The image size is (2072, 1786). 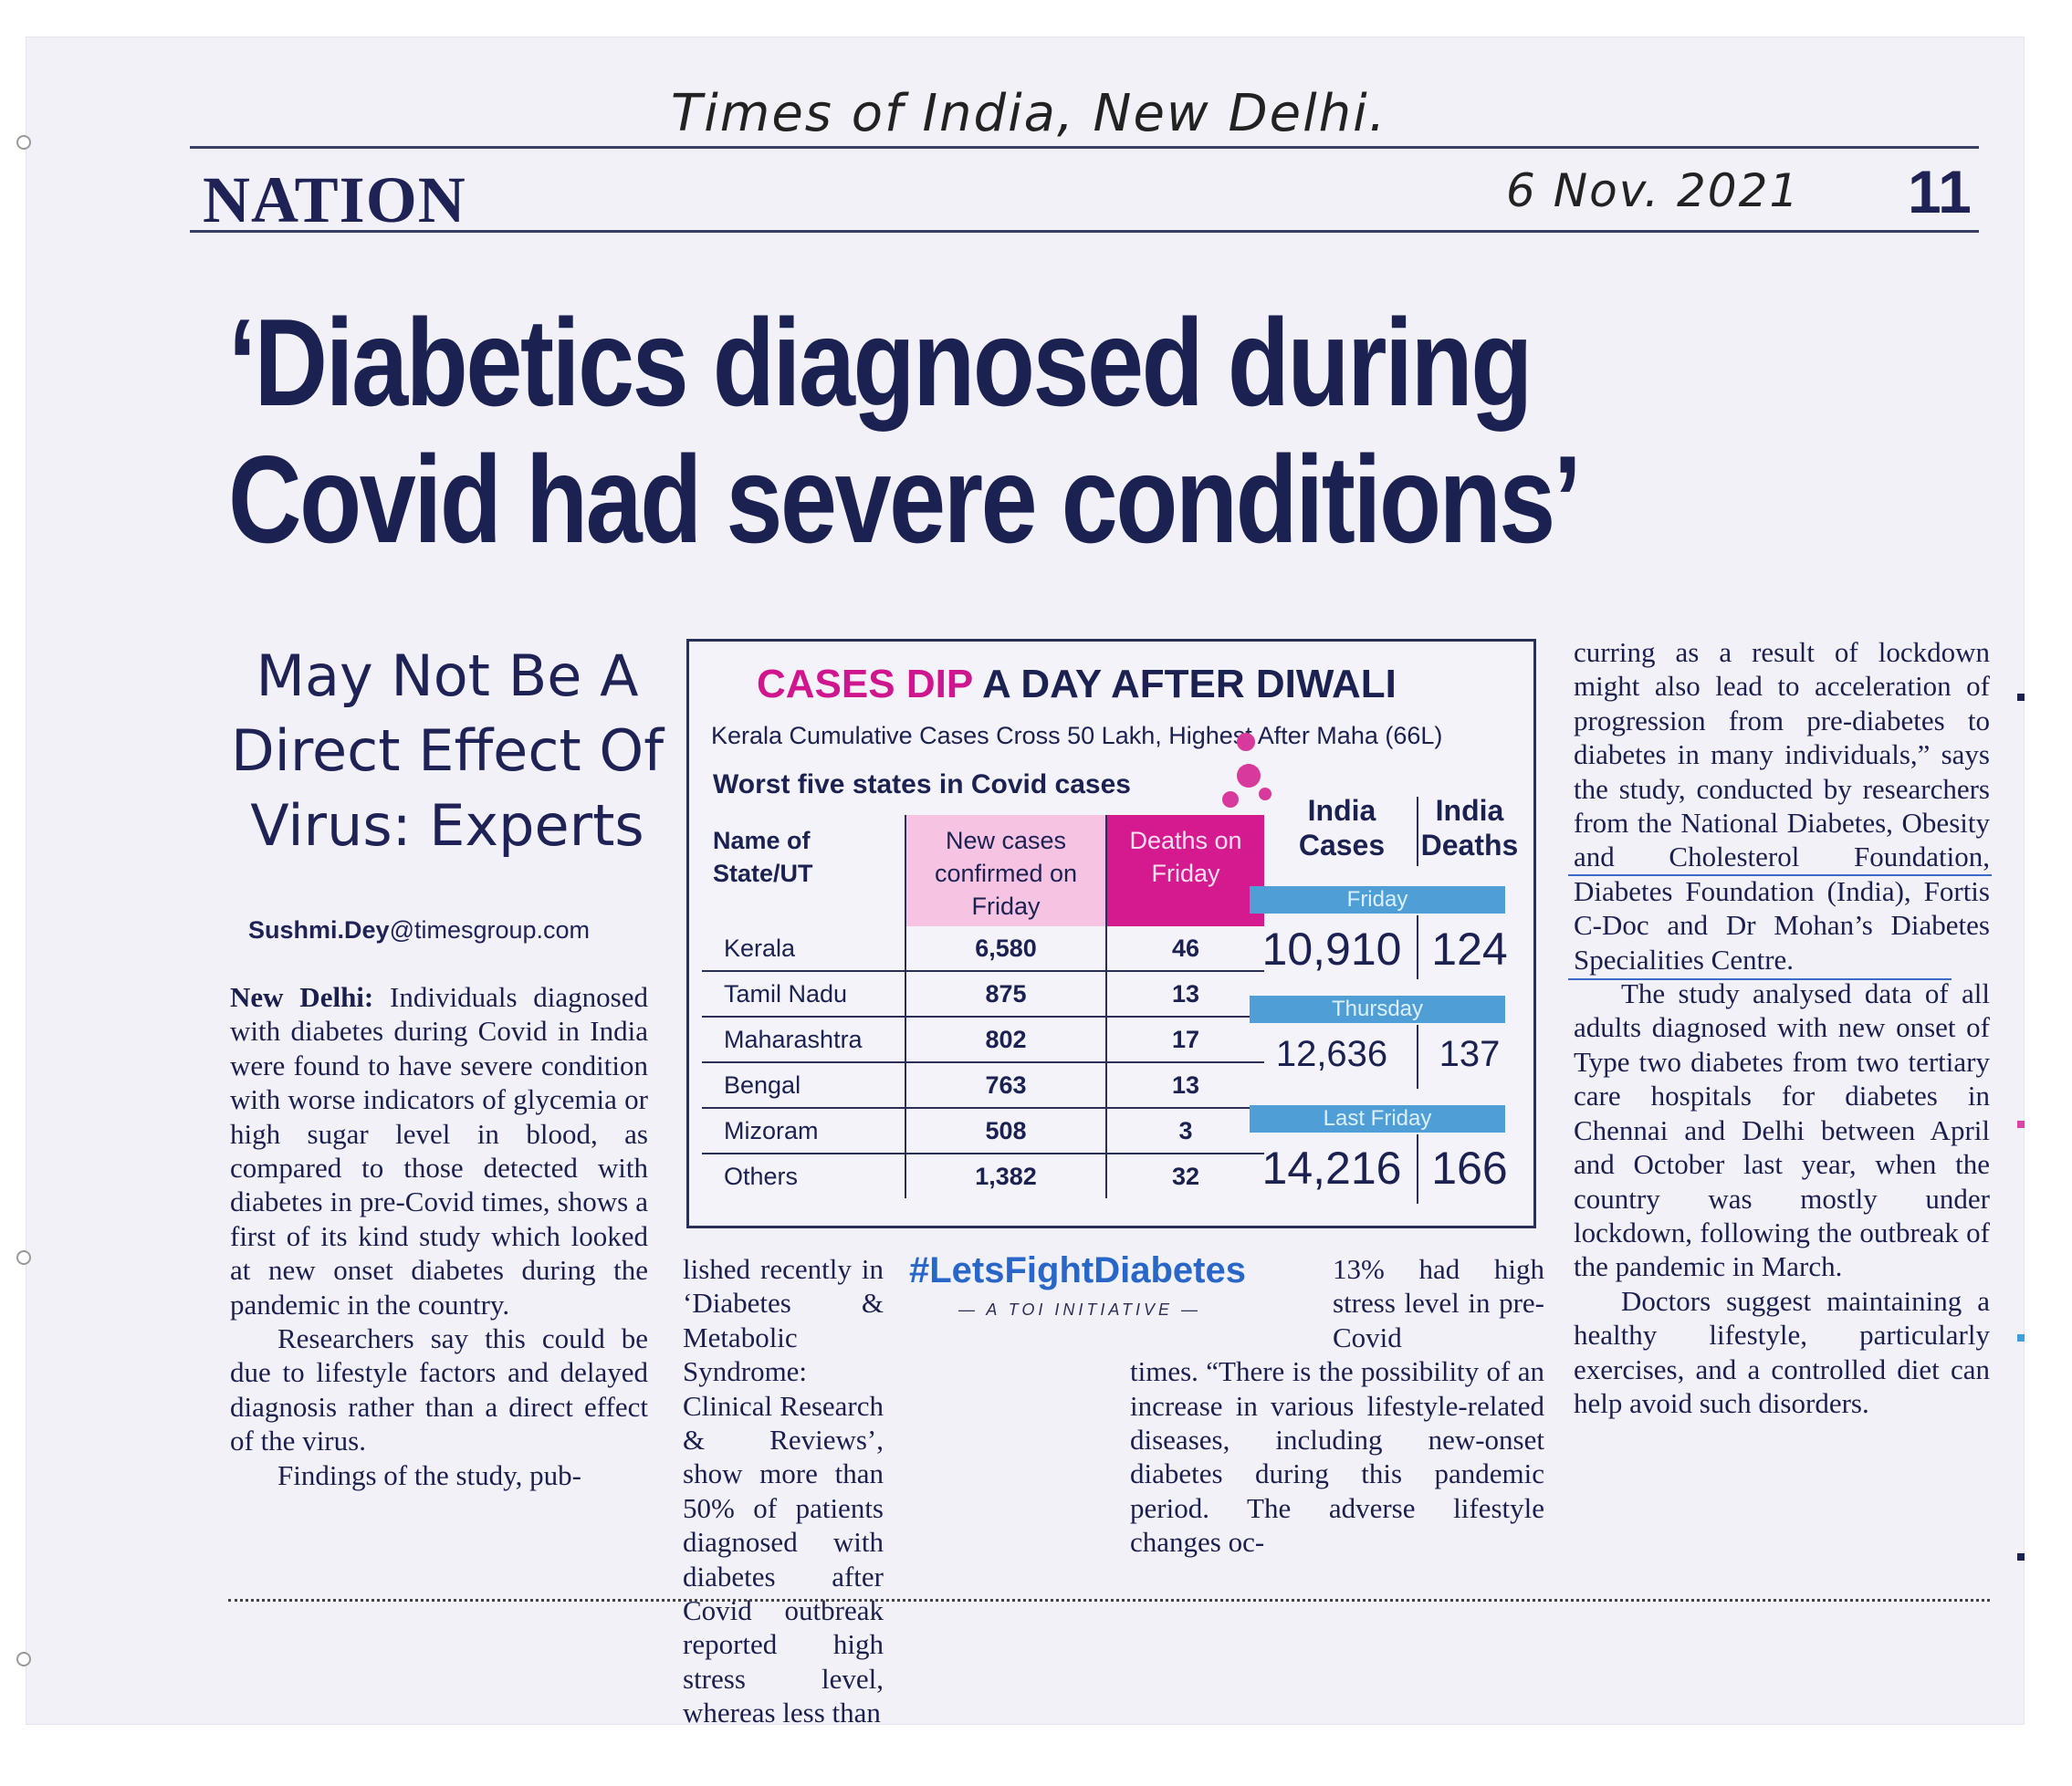 What do you see at coordinates (1189, 684) in the screenshot?
I see `infographic-title-dark: A DAY AFTER DIWALI` at bounding box center [1189, 684].